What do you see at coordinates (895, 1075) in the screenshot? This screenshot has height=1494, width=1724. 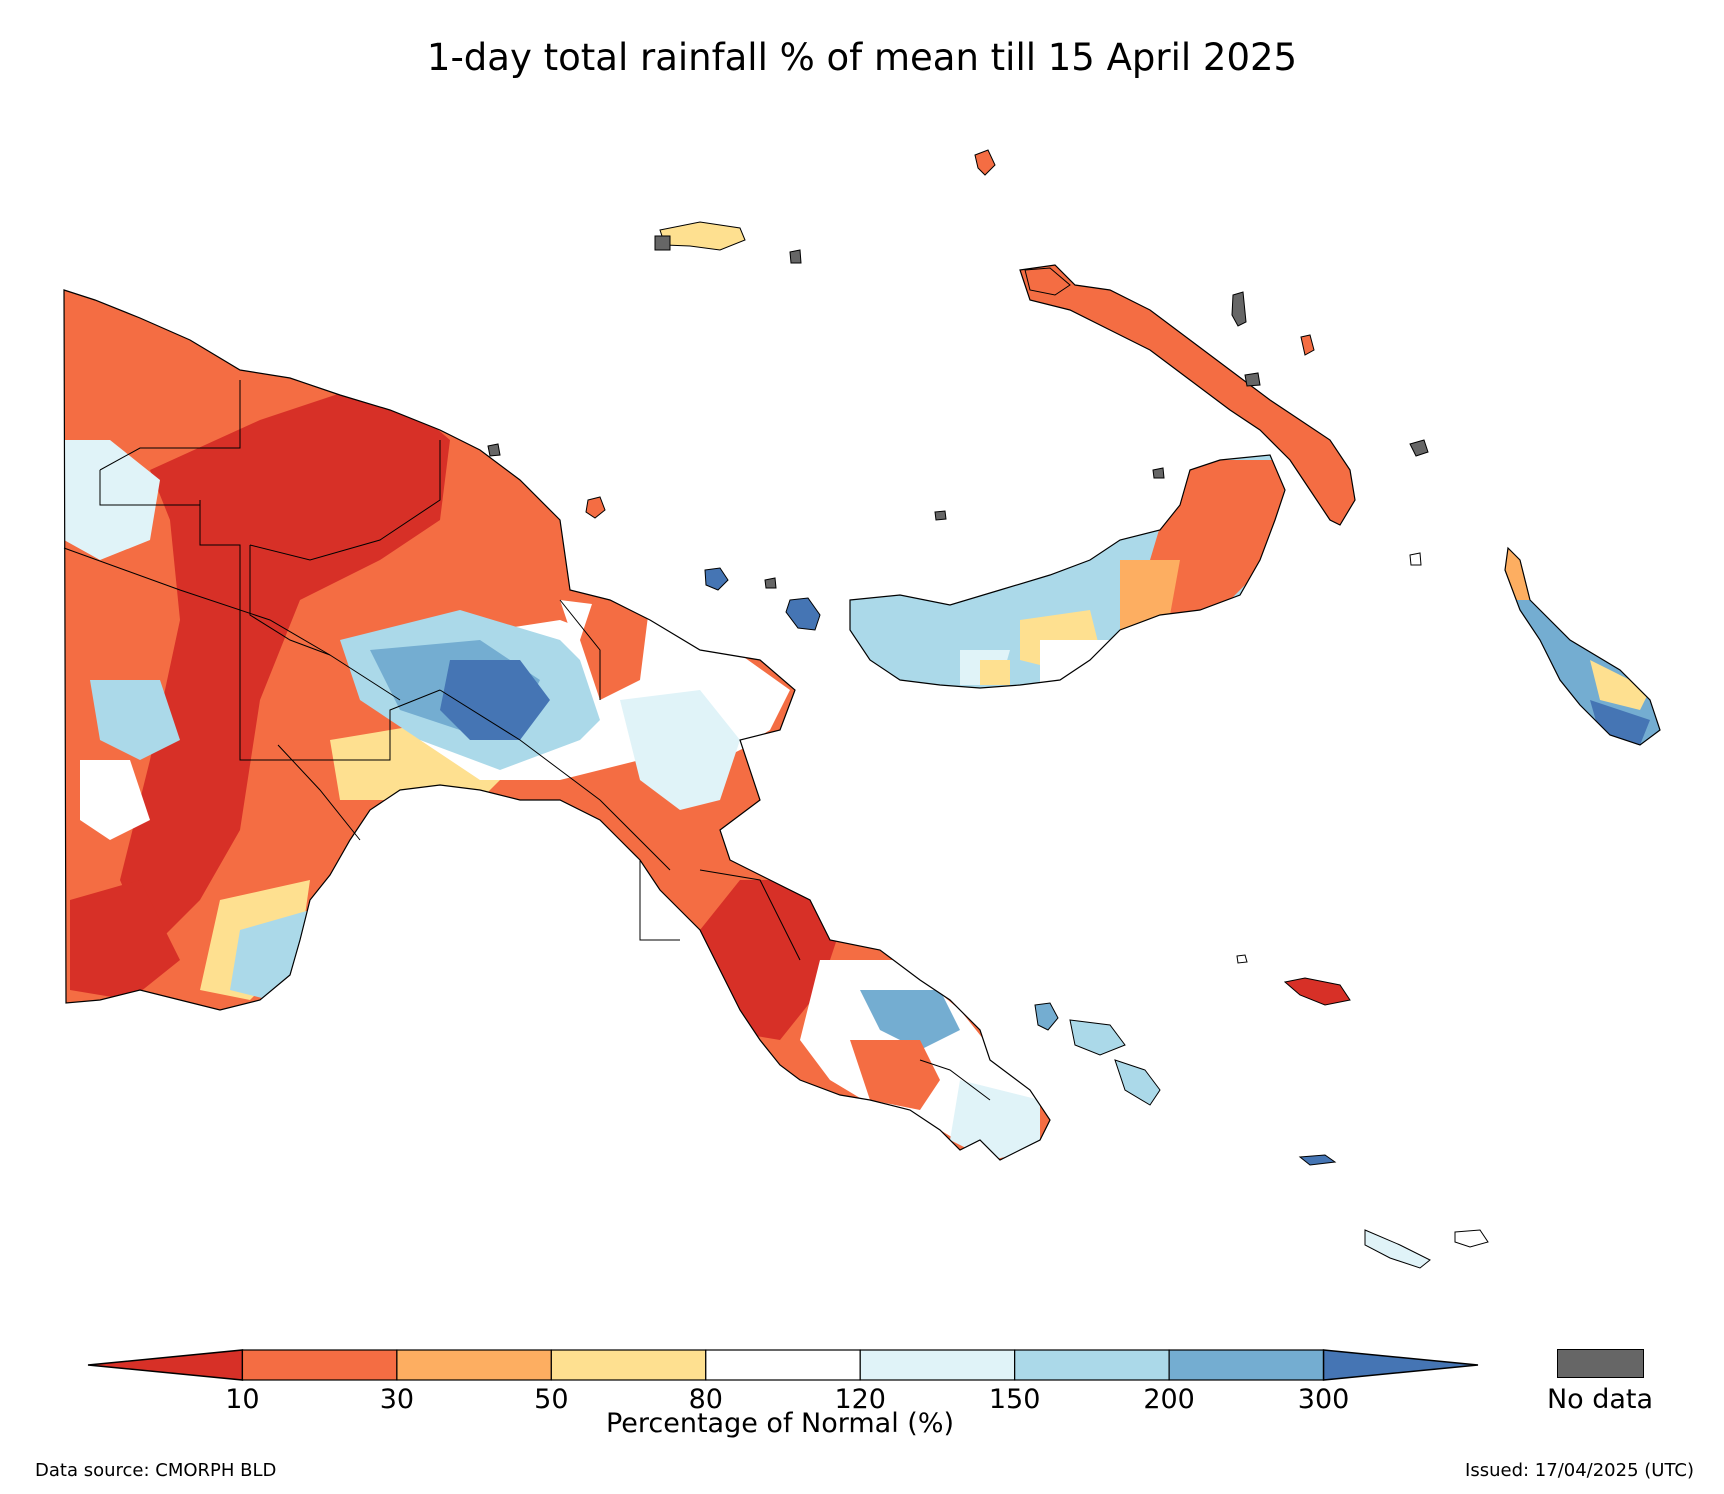 I see `field-orange-tail` at bounding box center [895, 1075].